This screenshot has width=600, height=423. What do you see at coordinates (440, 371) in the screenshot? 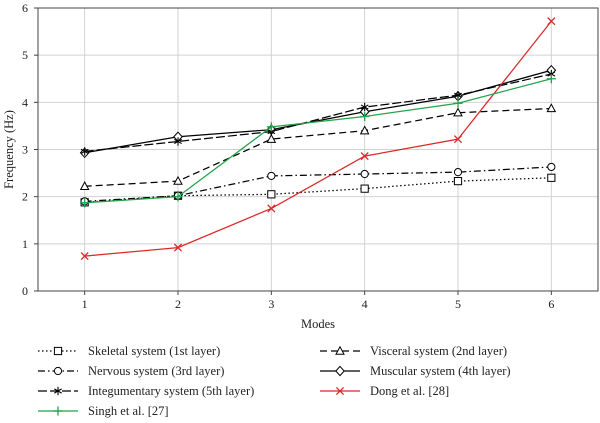
I see `legend-label: Muscular system (4th layer)` at bounding box center [440, 371].